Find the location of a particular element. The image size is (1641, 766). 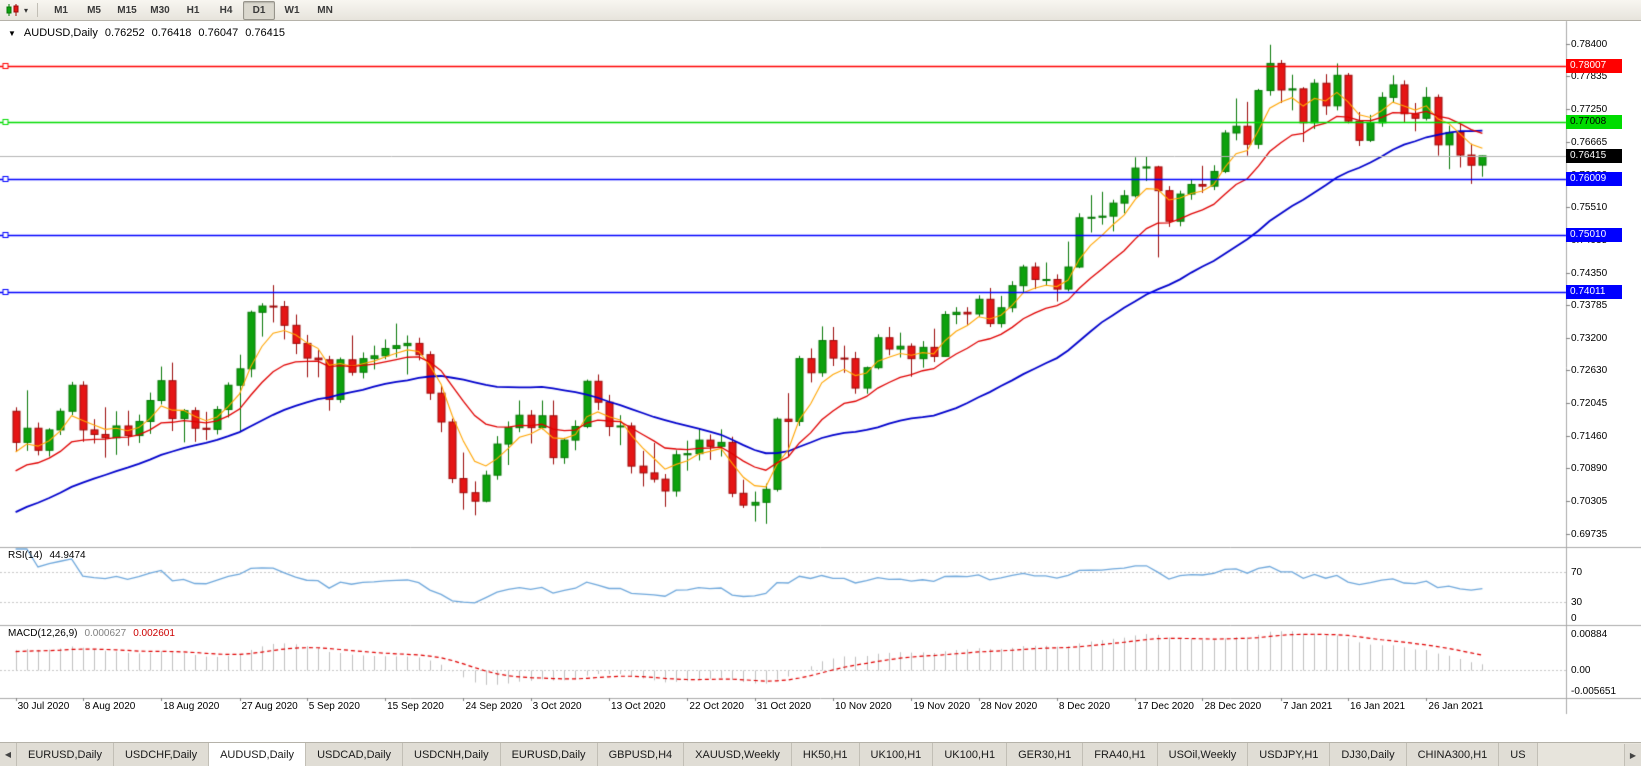

timeframe-buttons: M1 M5 M15 M30 H1 H4 D1 W1 MN is located at coordinates (193, 10).